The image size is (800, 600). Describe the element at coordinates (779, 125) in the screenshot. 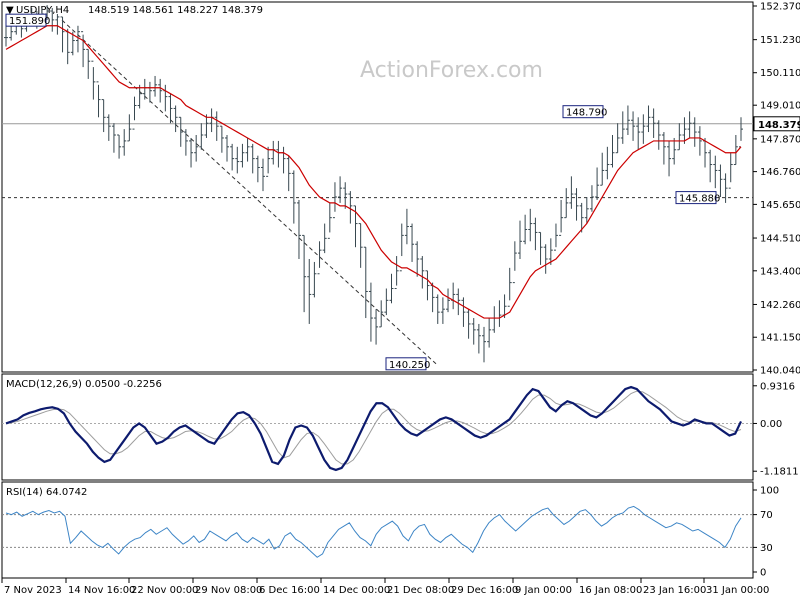

I see `current-price-label: 148.379` at that location.